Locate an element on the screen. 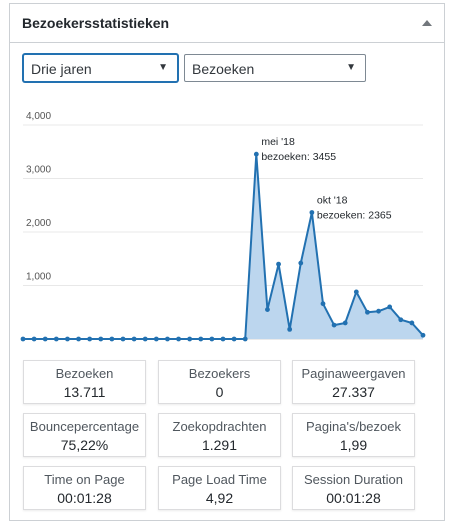  stat-value: 75,22% is located at coordinates (84, 445).